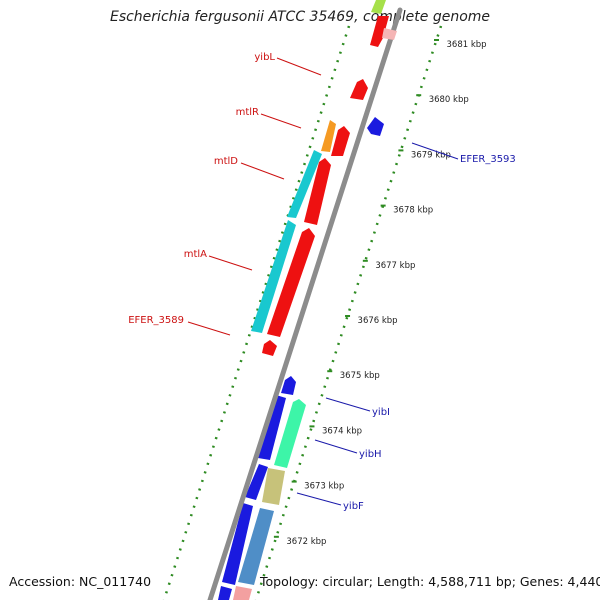  I want to click on ruler-tick-label: 3679 kbp, so click(431, 155).